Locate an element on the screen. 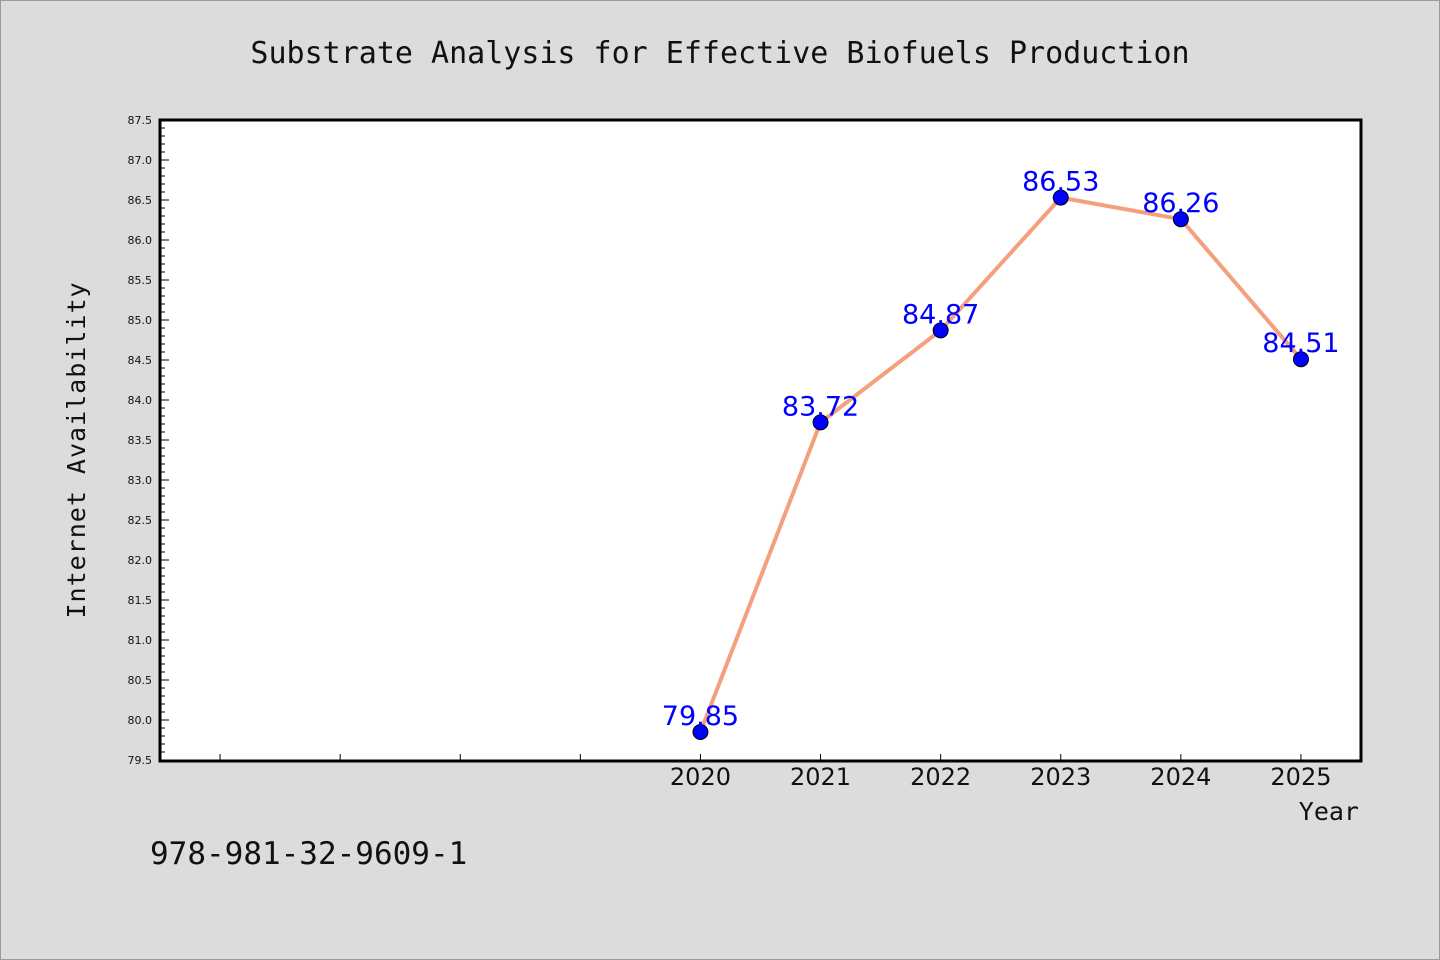  y-tick-label: 86.0 is located at coordinates (140, 240).